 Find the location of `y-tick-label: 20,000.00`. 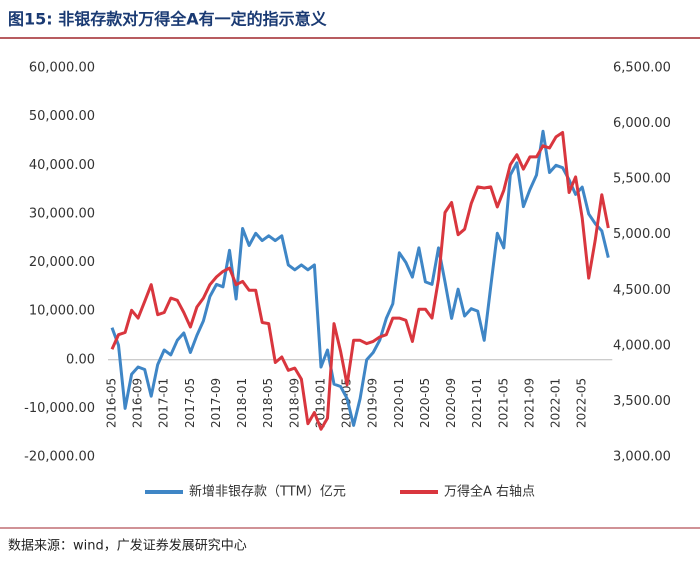

y-tick-label: 20,000.00 is located at coordinates (62, 262).